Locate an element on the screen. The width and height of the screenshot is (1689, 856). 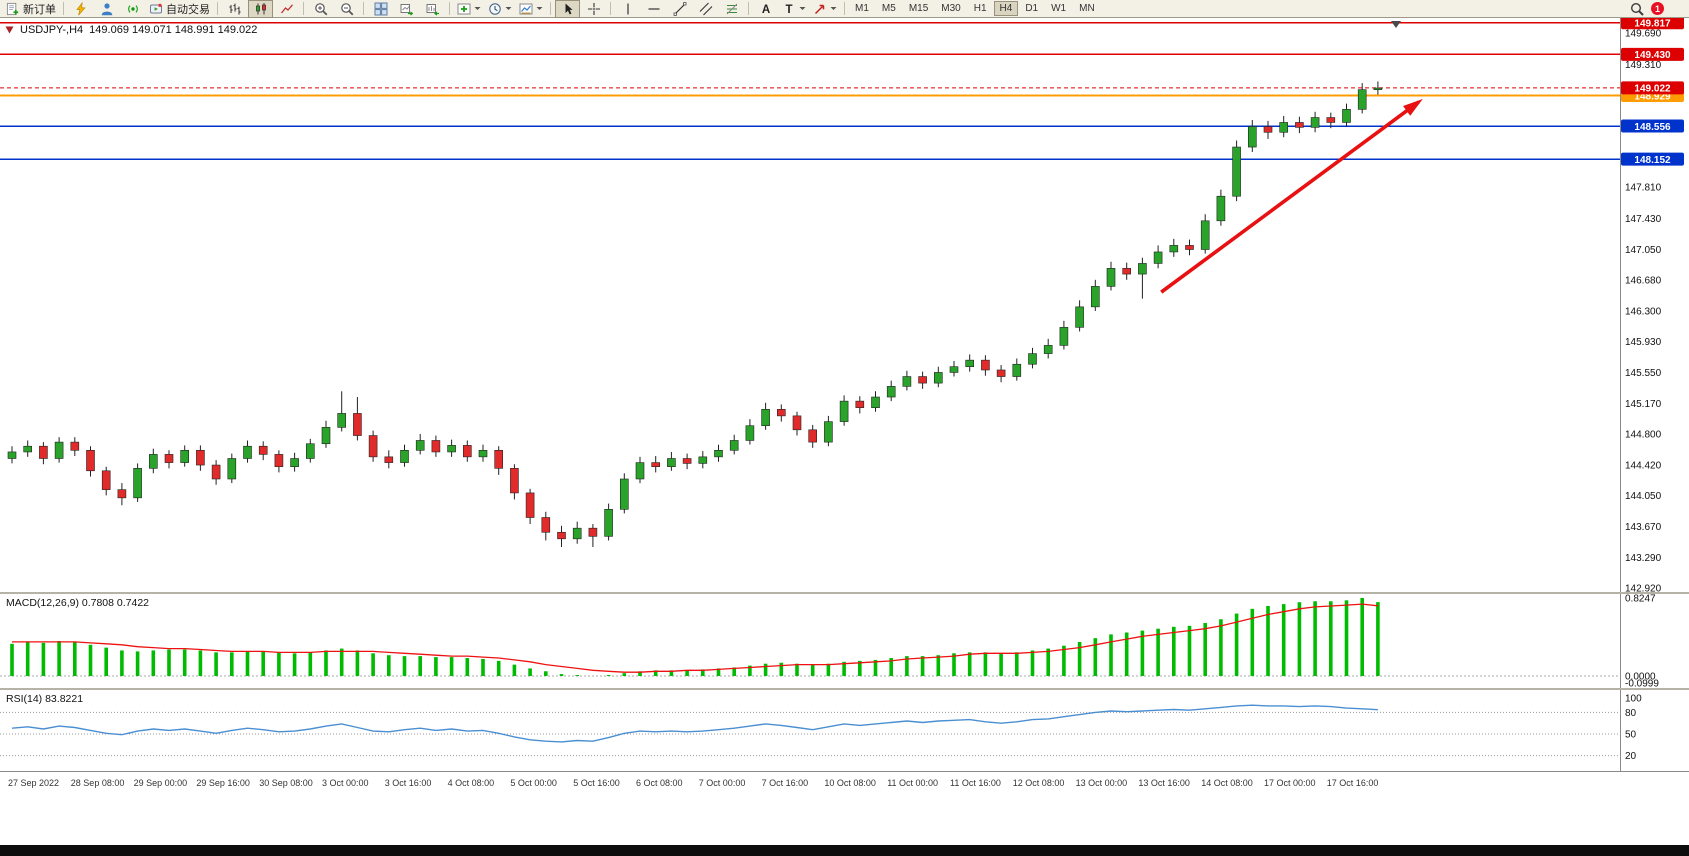
periods-button is located at coordinates (500, 9).